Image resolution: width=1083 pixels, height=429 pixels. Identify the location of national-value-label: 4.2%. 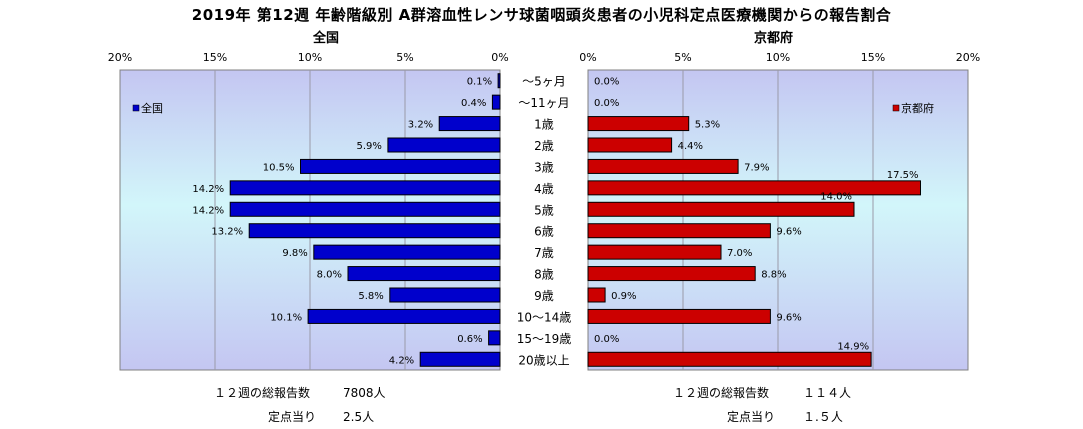
(401, 360).